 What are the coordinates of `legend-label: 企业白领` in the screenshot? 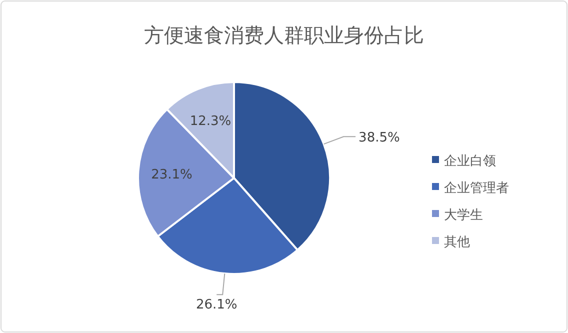 It's located at (470, 161).